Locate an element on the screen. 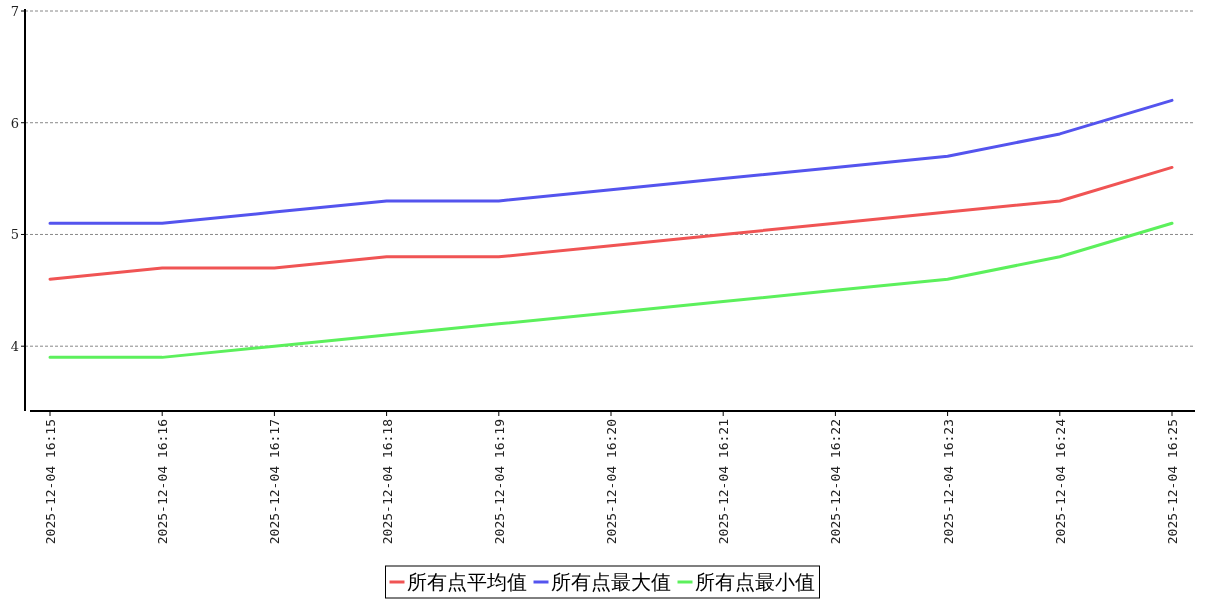  x-tick-label: 2025-12-04 16:19 is located at coordinates (499, 482).